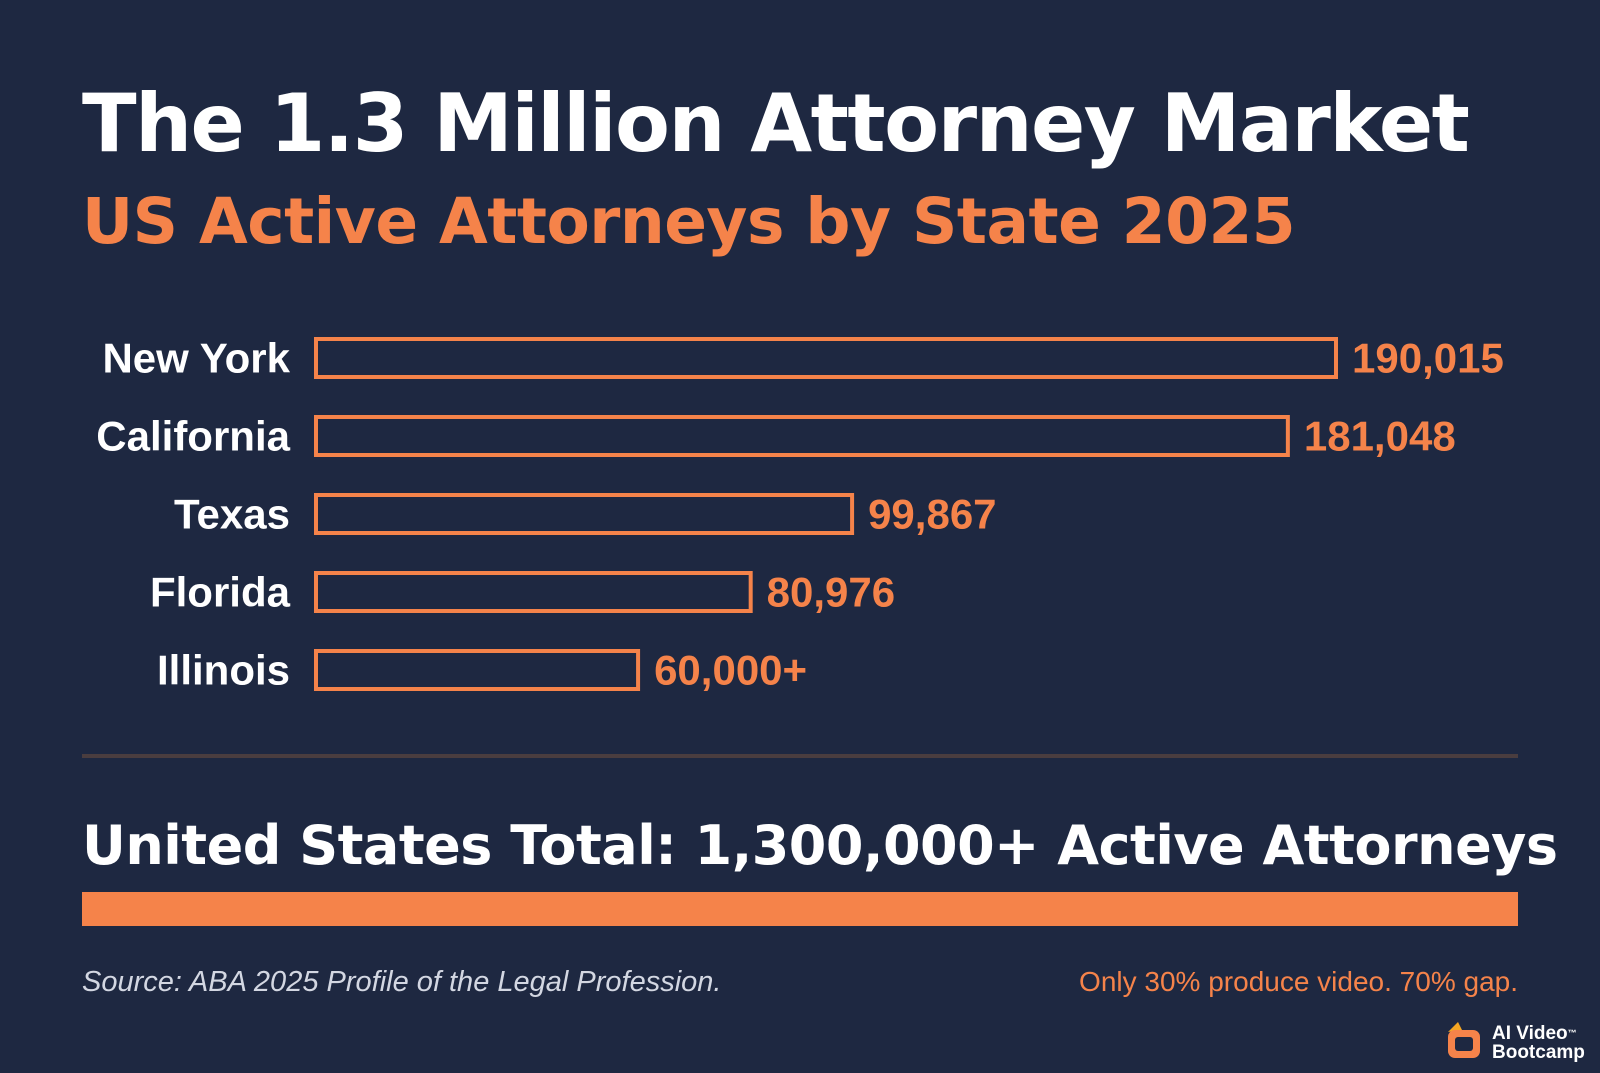 The image size is (1600, 1073). I want to click on section-divider, so click(800, 756).